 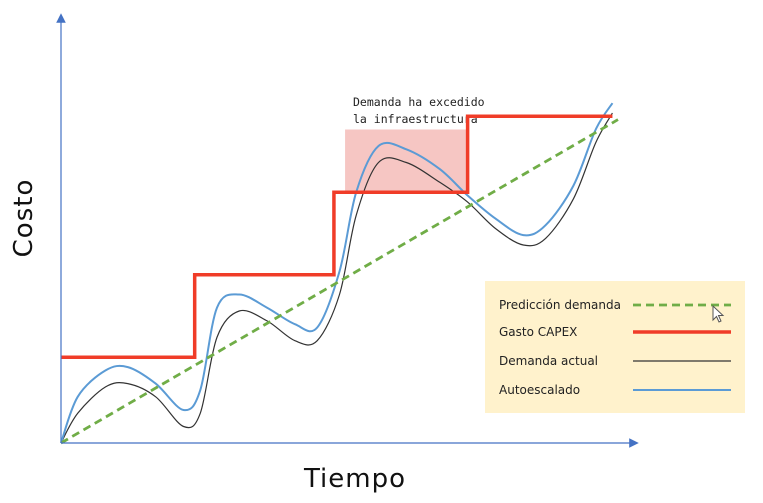 I want to click on legend-label-1: Gasto CAPEX, so click(x=538, y=332).